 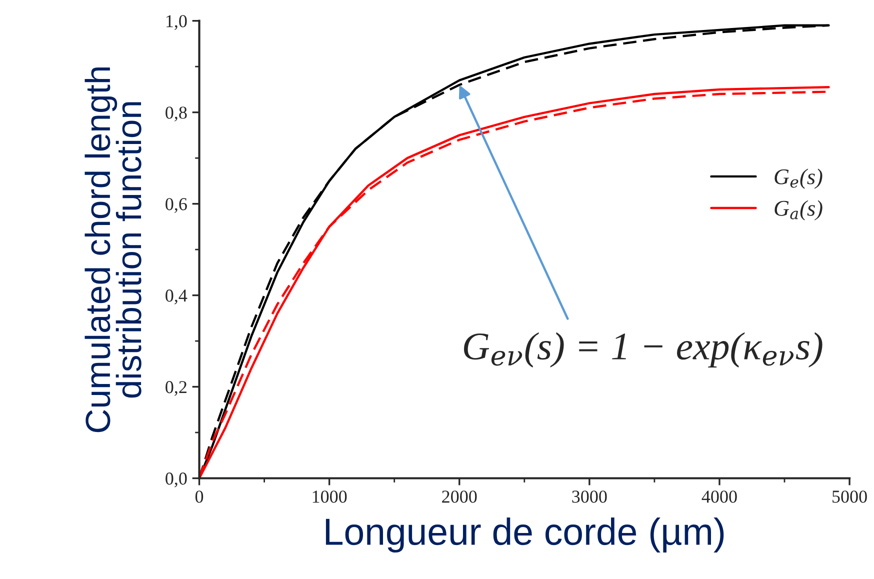 I want to click on x-axis-title: Longueur de corde (µm), so click(x=525, y=535).